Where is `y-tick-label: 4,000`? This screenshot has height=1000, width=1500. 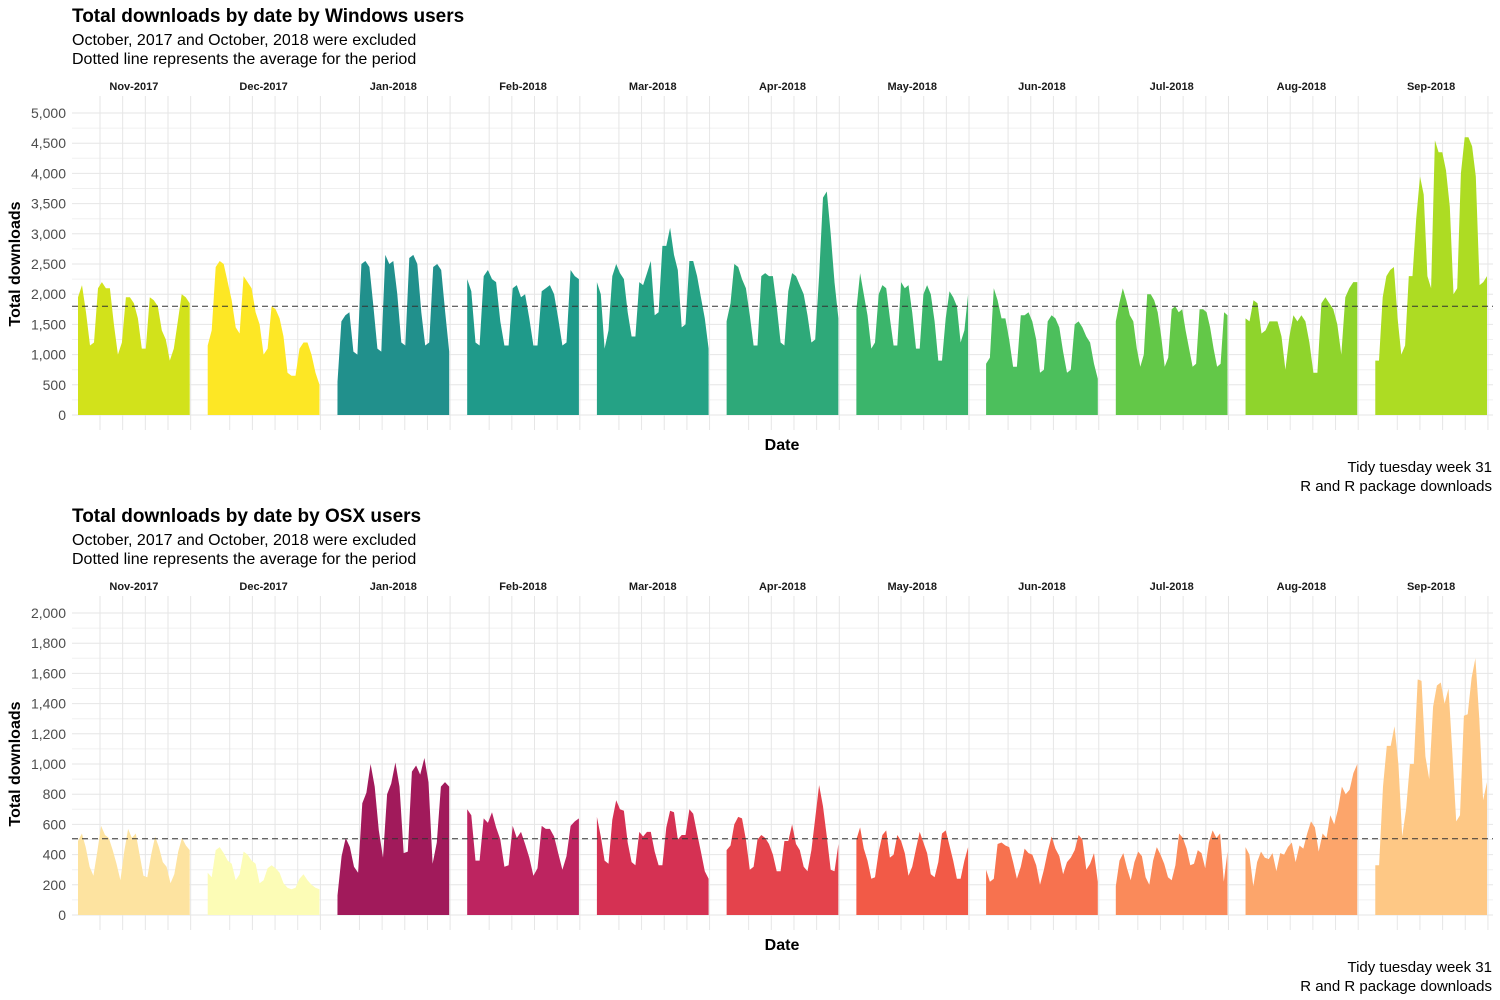
y-tick-label: 4,000 is located at coordinates (48, 173).